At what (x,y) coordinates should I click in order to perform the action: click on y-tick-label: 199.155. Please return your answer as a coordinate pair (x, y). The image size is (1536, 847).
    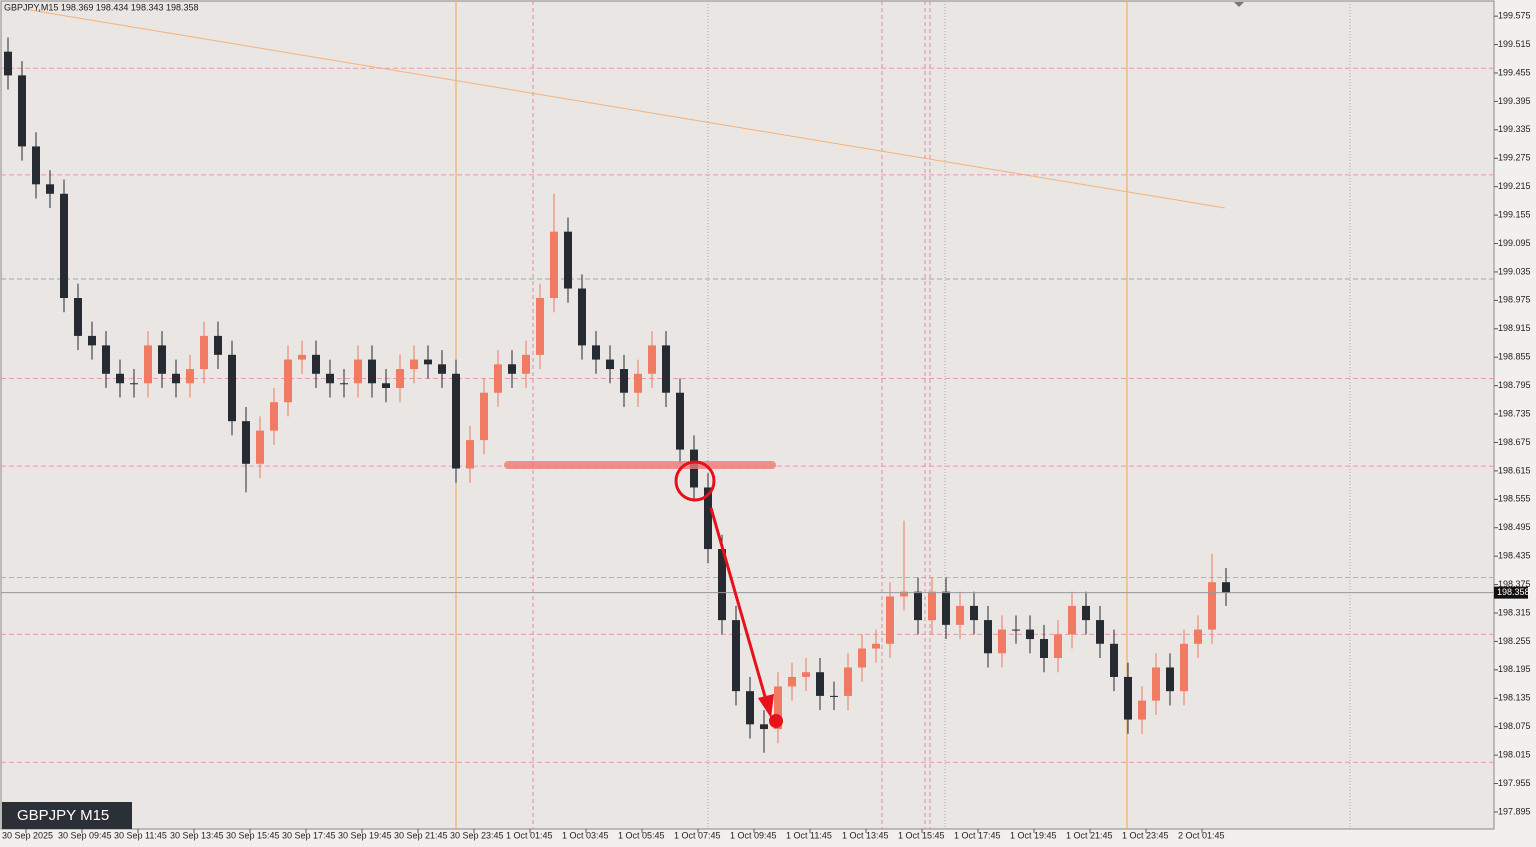
    Looking at the image, I should click on (1514, 214).